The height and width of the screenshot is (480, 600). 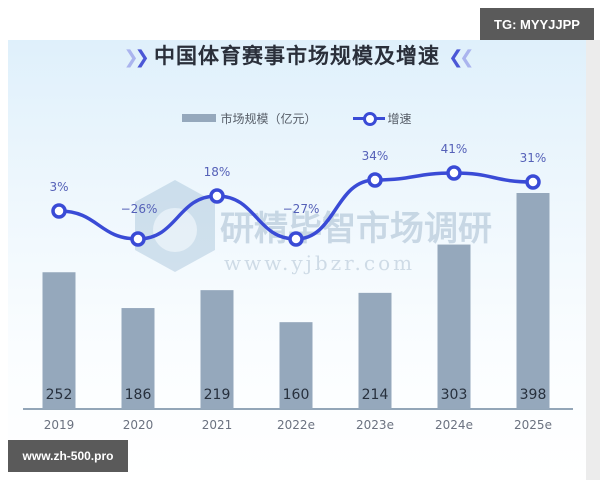 What do you see at coordinates (375, 156) in the screenshot?
I see `growth-rate-label: 34%` at bounding box center [375, 156].